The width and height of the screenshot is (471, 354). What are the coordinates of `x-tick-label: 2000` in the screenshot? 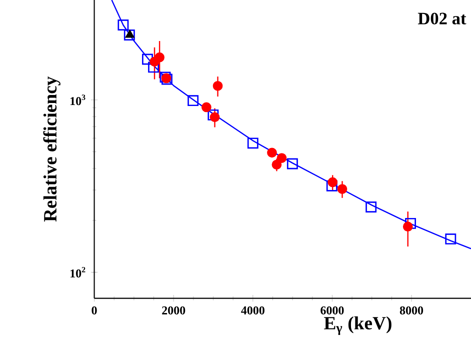 It's located at (174, 310).